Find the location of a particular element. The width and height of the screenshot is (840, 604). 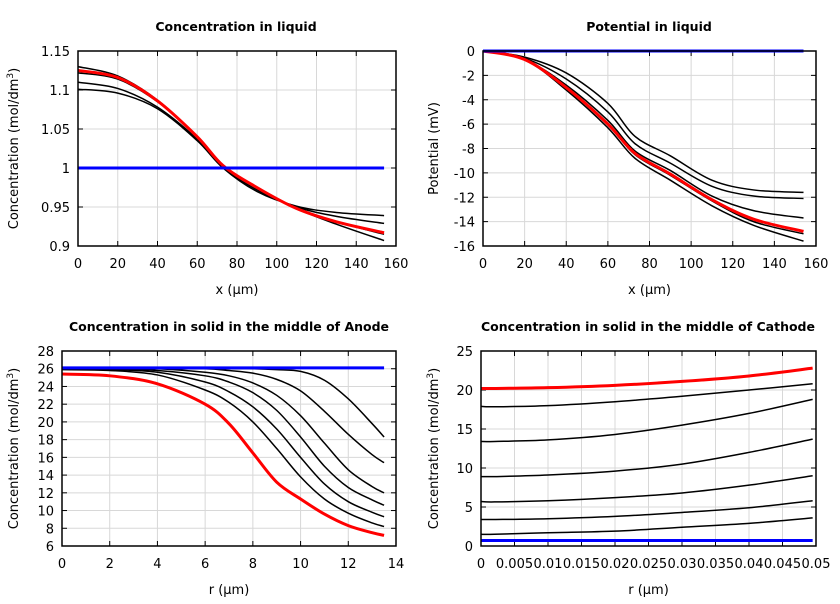

y-tick-label: -8 is located at coordinates (468, 150).